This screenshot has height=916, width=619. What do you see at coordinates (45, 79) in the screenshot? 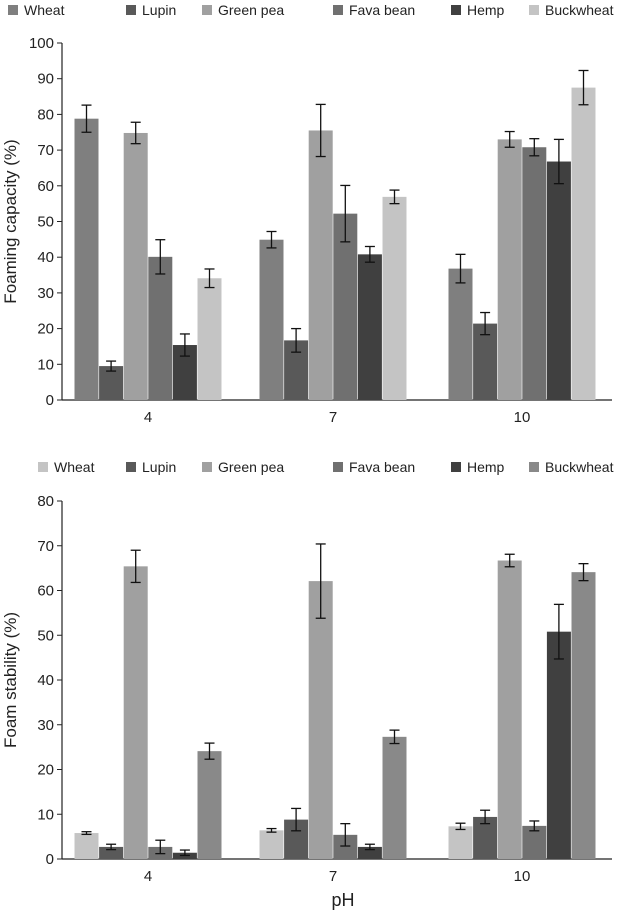
I see `y-tick-label: 90` at bounding box center [45, 79].